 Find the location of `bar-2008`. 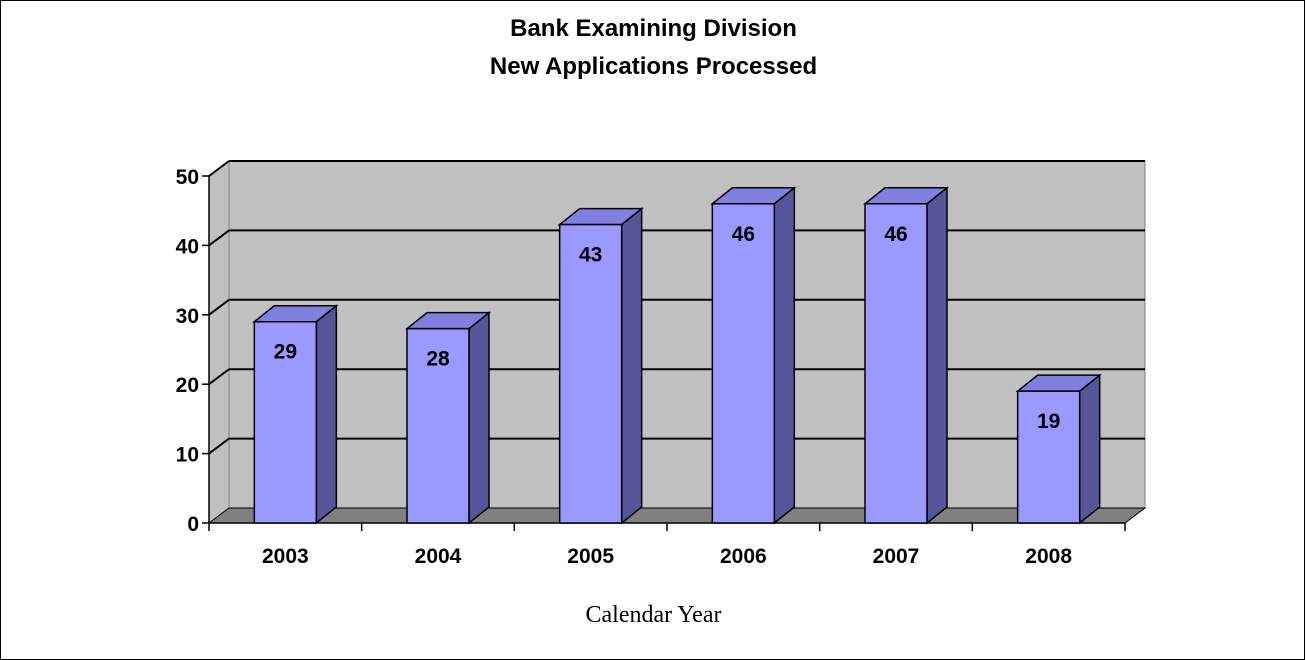

bar-2008 is located at coordinates (1048, 457).